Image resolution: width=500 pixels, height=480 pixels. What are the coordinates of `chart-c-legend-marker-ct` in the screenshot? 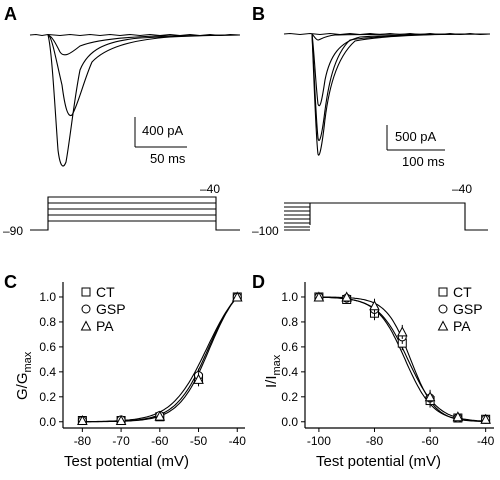 It's located at (86, 292).